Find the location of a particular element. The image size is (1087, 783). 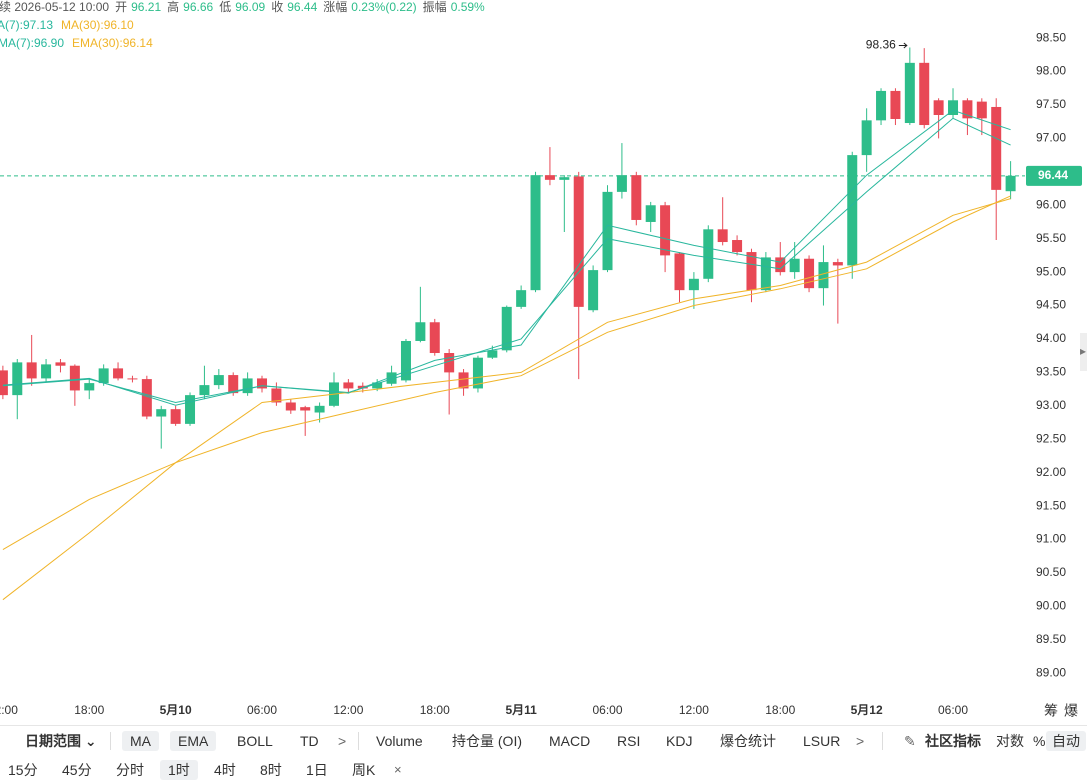

indicator-button: LSUR is located at coordinates (822, 741).